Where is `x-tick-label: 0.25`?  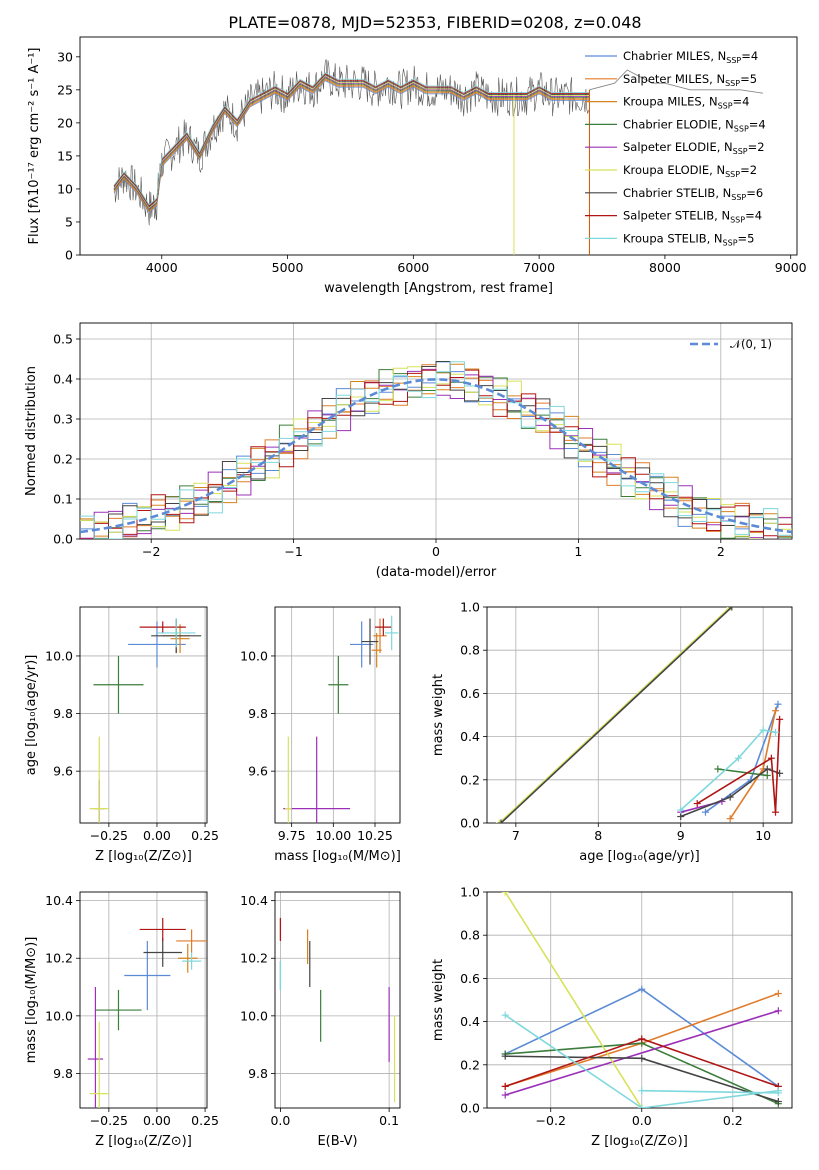 x-tick-label: 0.25 is located at coordinates (205, 835).